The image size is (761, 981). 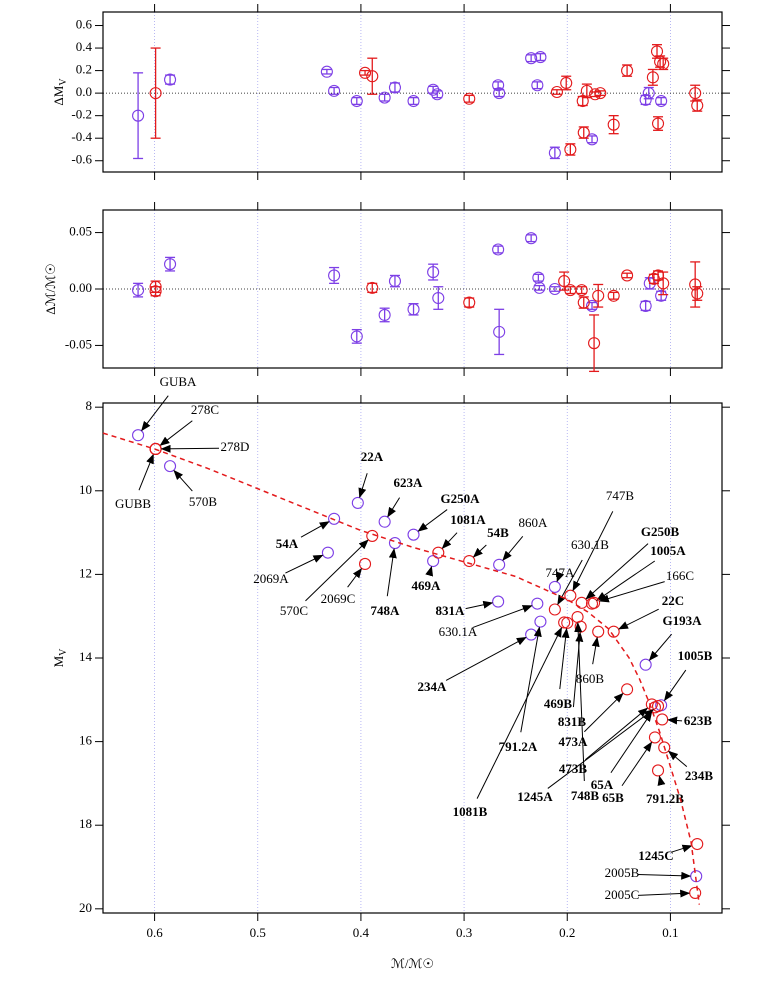 I want to click on point-label: 831B, so click(x=572, y=721).